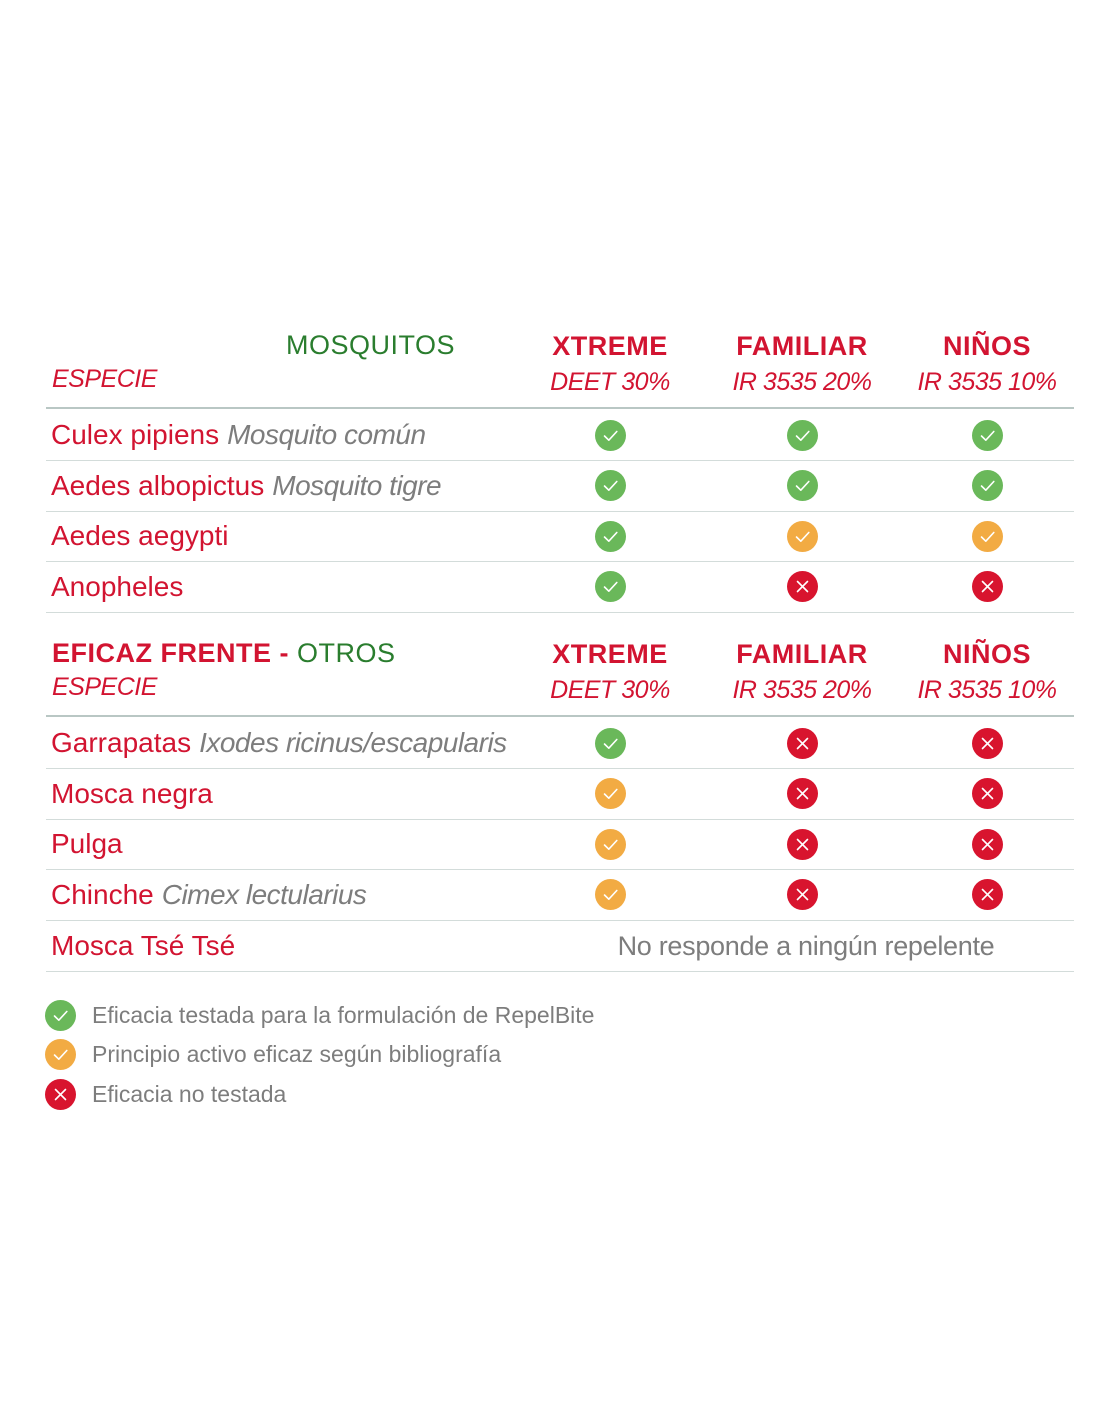 The width and height of the screenshot is (1100, 1422). Describe the element at coordinates (560, 895) in the screenshot. I see `table-row: Chinche Cimex lectularius` at that location.